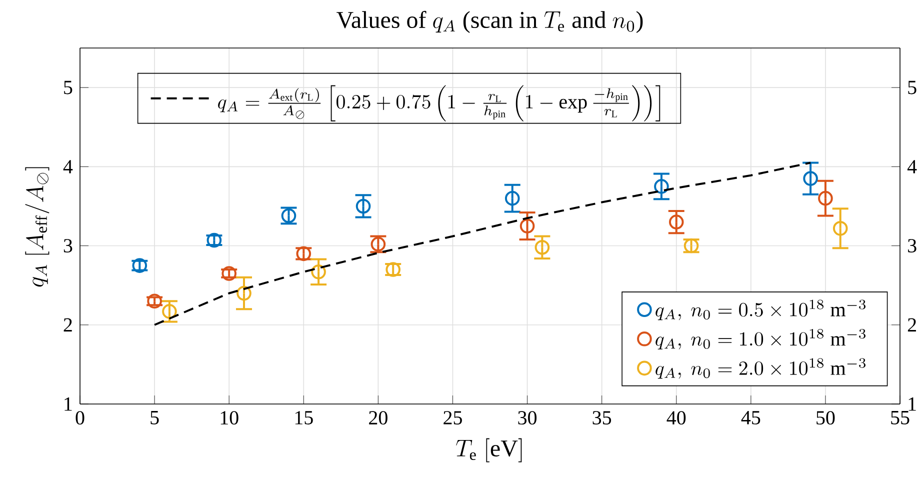  Describe the element at coordinates (68, 167) in the screenshot. I see `y-tick-label: 4` at that location.